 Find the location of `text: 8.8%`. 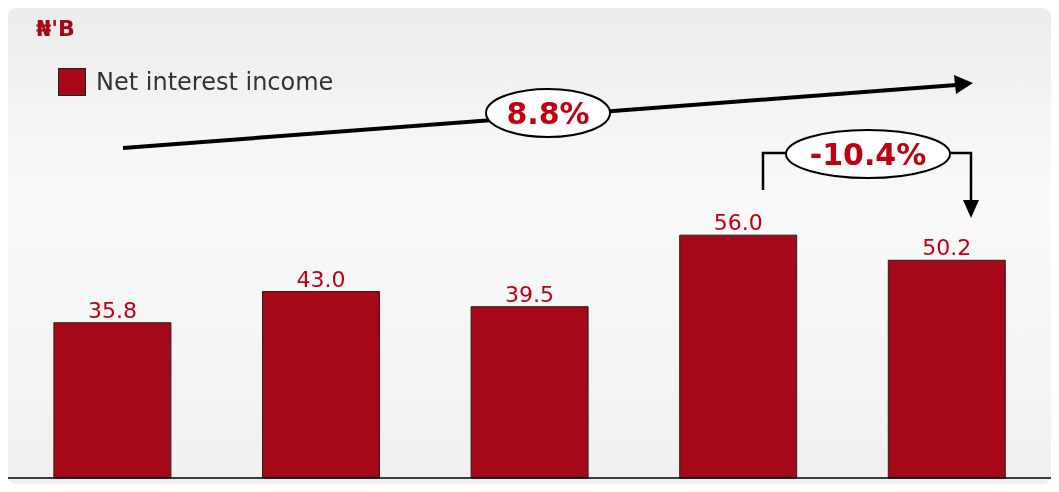

text: 8.8% is located at coordinates (548, 113).